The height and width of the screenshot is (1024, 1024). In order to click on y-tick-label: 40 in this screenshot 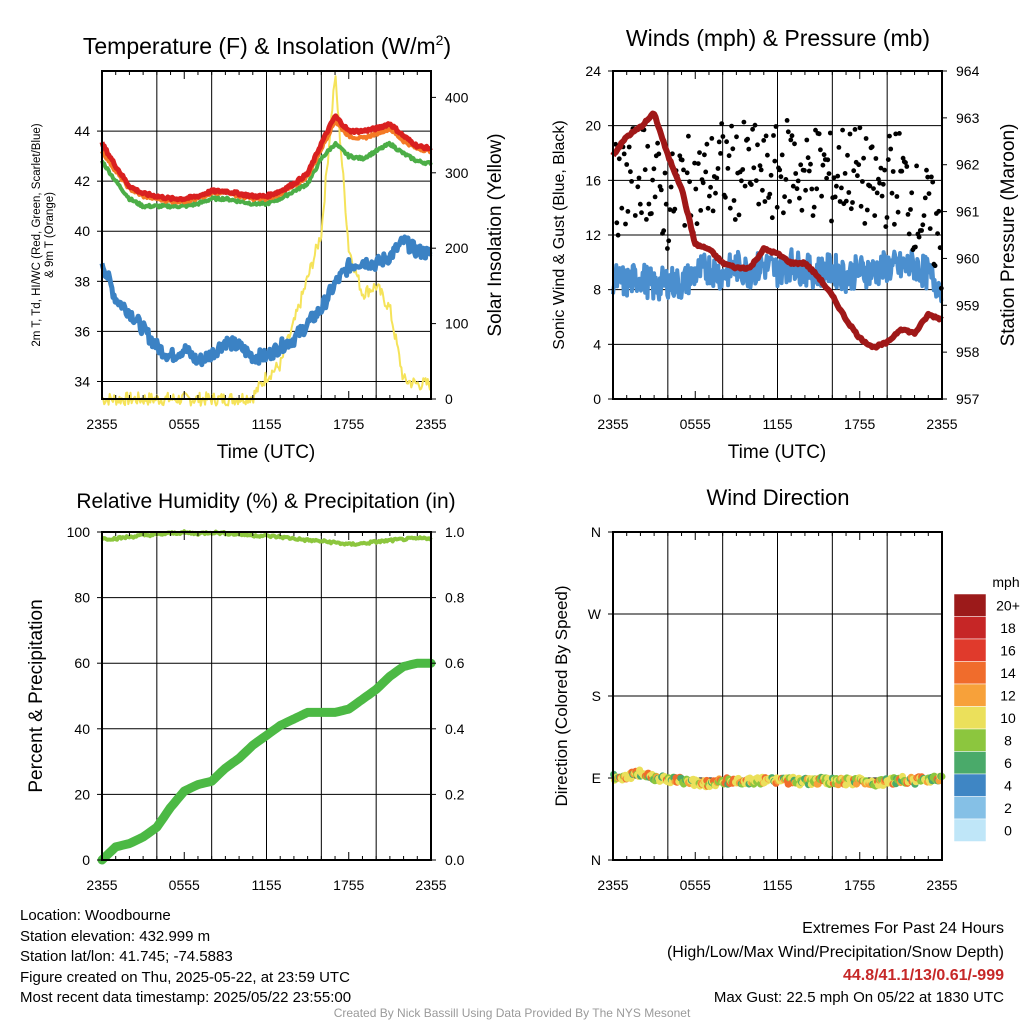, I will do `click(82, 729)`.